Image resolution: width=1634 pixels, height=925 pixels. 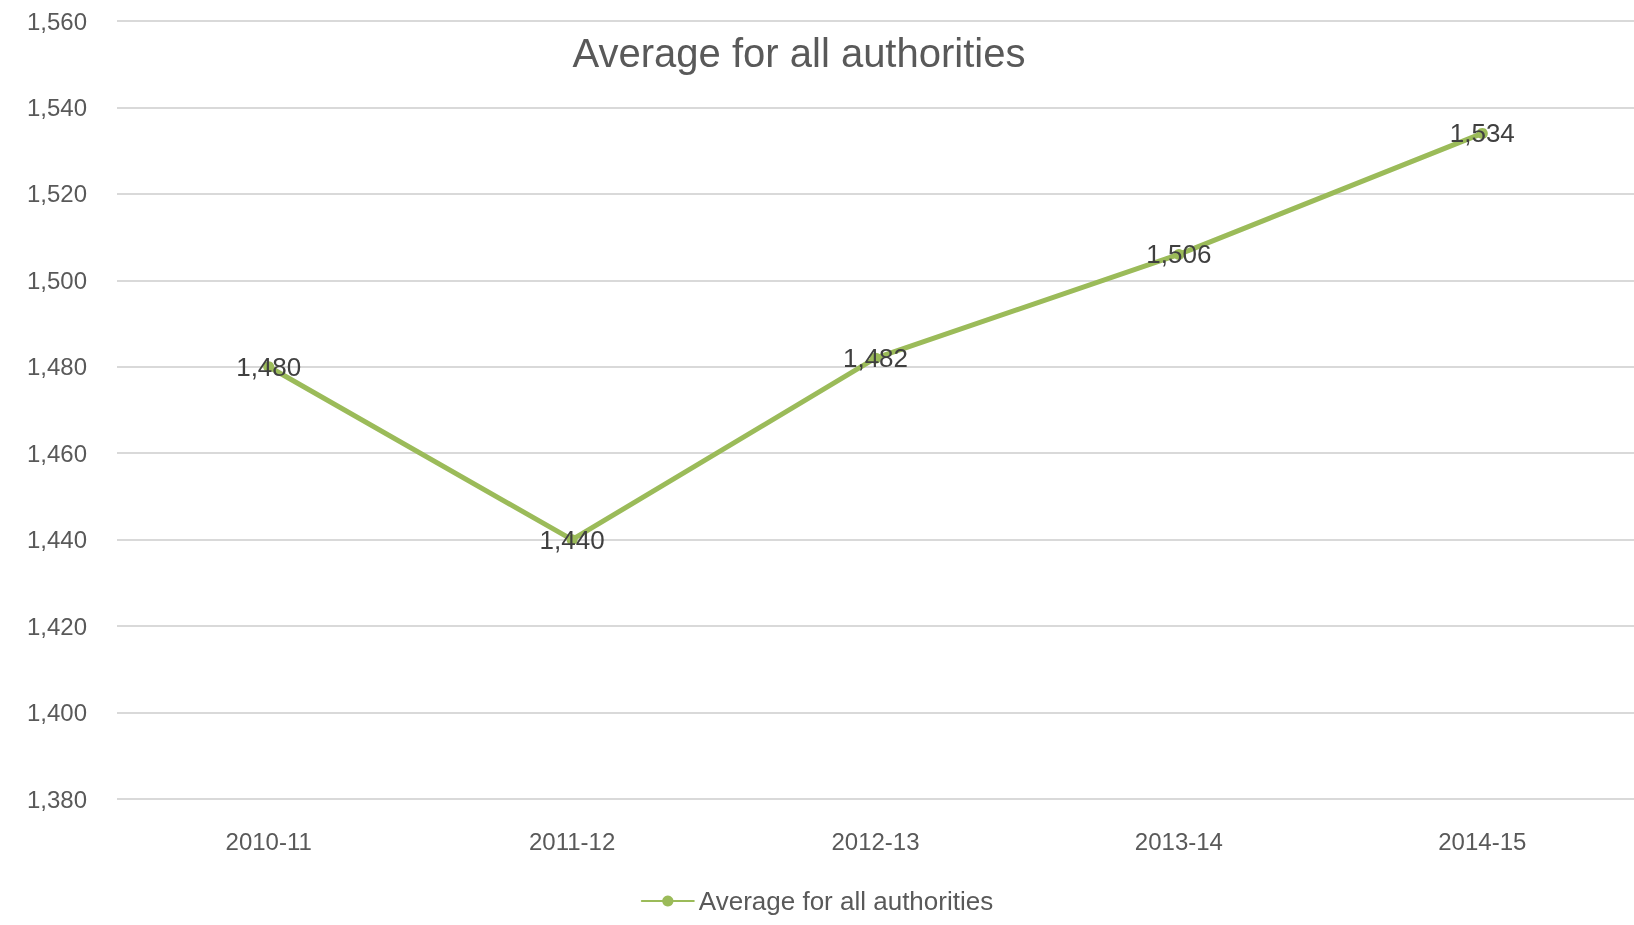 What do you see at coordinates (1178, 841) in the screenshot?
I see `x-tick-label: 2013-14` at bounding box center [1178, 841].